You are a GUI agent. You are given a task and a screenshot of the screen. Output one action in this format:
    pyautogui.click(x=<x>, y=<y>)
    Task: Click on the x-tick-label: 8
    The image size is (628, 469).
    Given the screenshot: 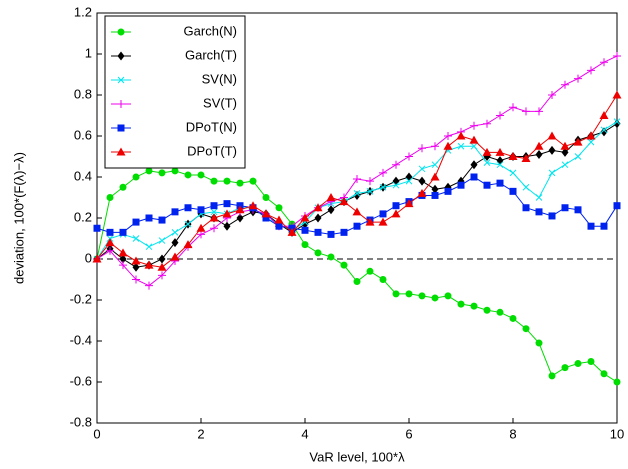 What is the action you would take?
    pyautogui.click(x=512, y=433)
    